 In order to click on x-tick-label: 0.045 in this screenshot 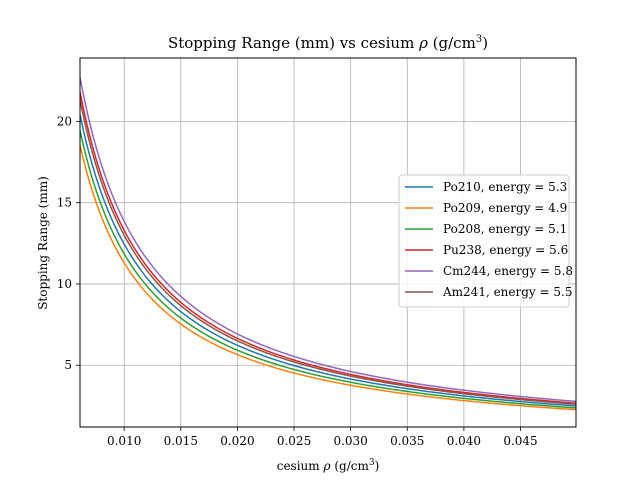, I will do `click(520, 441)`.